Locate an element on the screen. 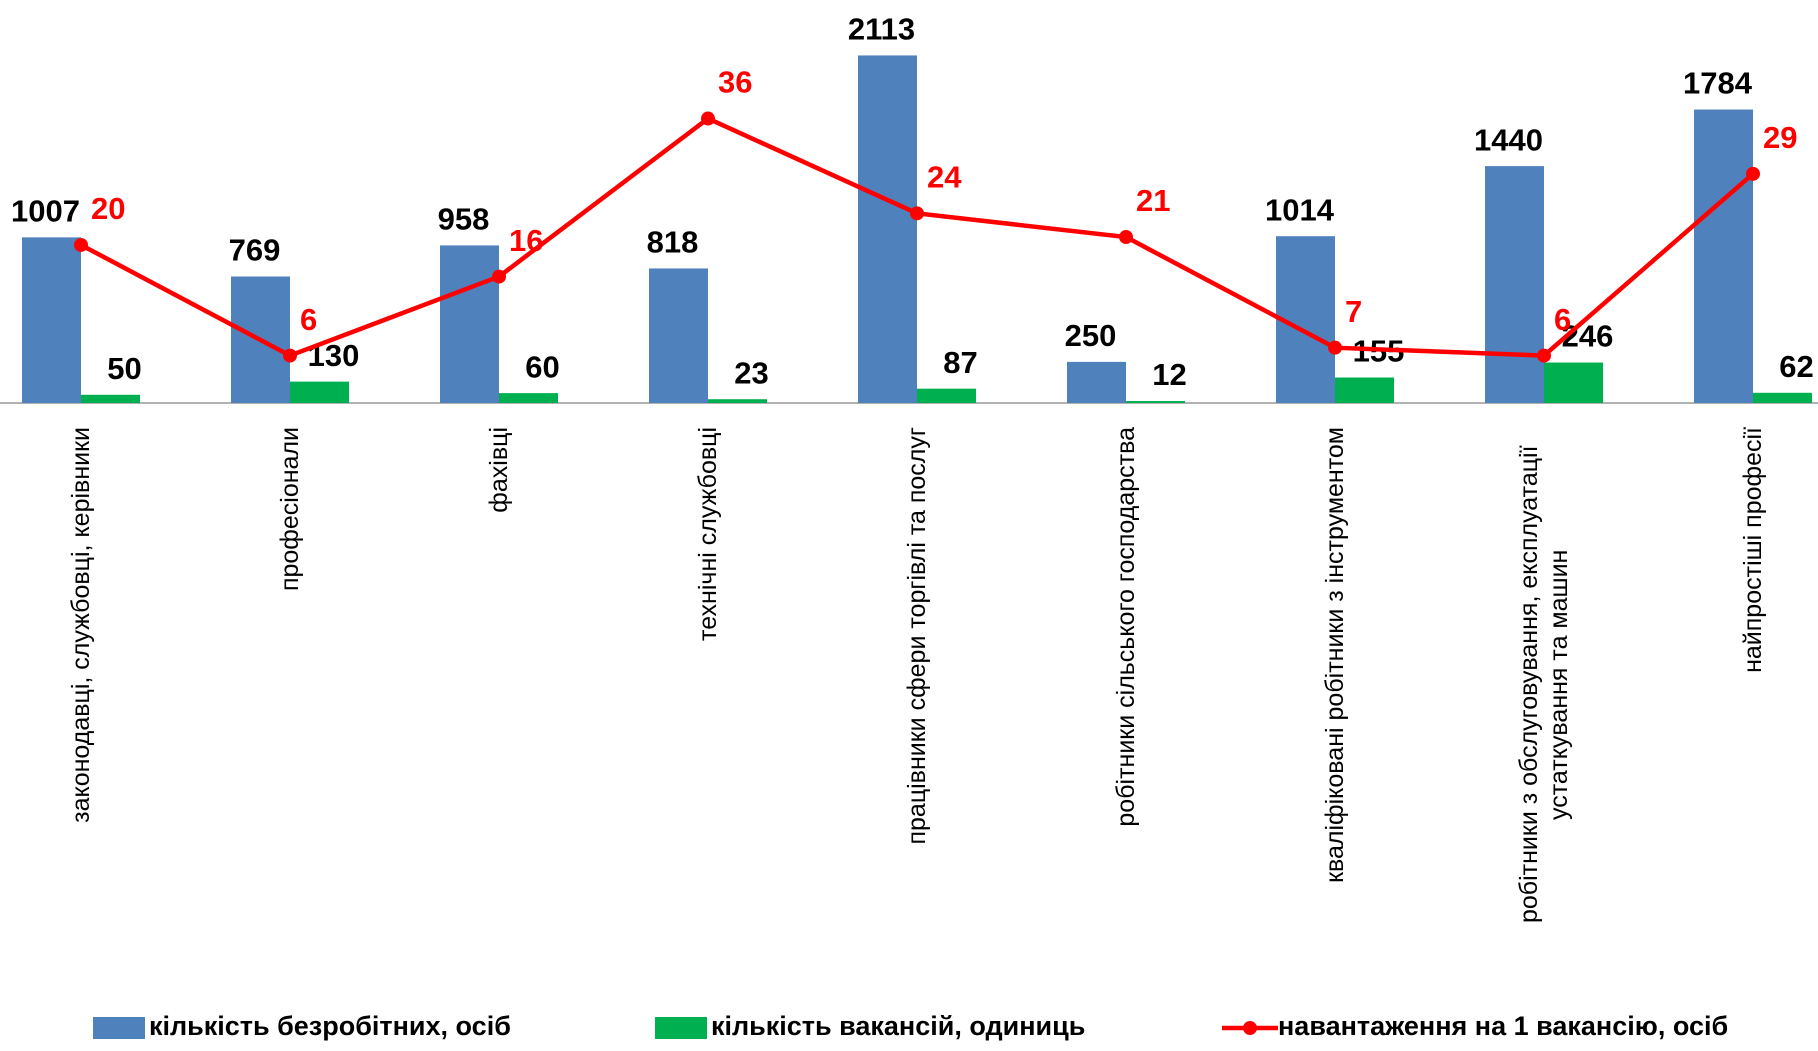 Image resolution: width=1818 pixels, height=1051 pixels. data-label: 21 is located at coordinates (1153, 200).